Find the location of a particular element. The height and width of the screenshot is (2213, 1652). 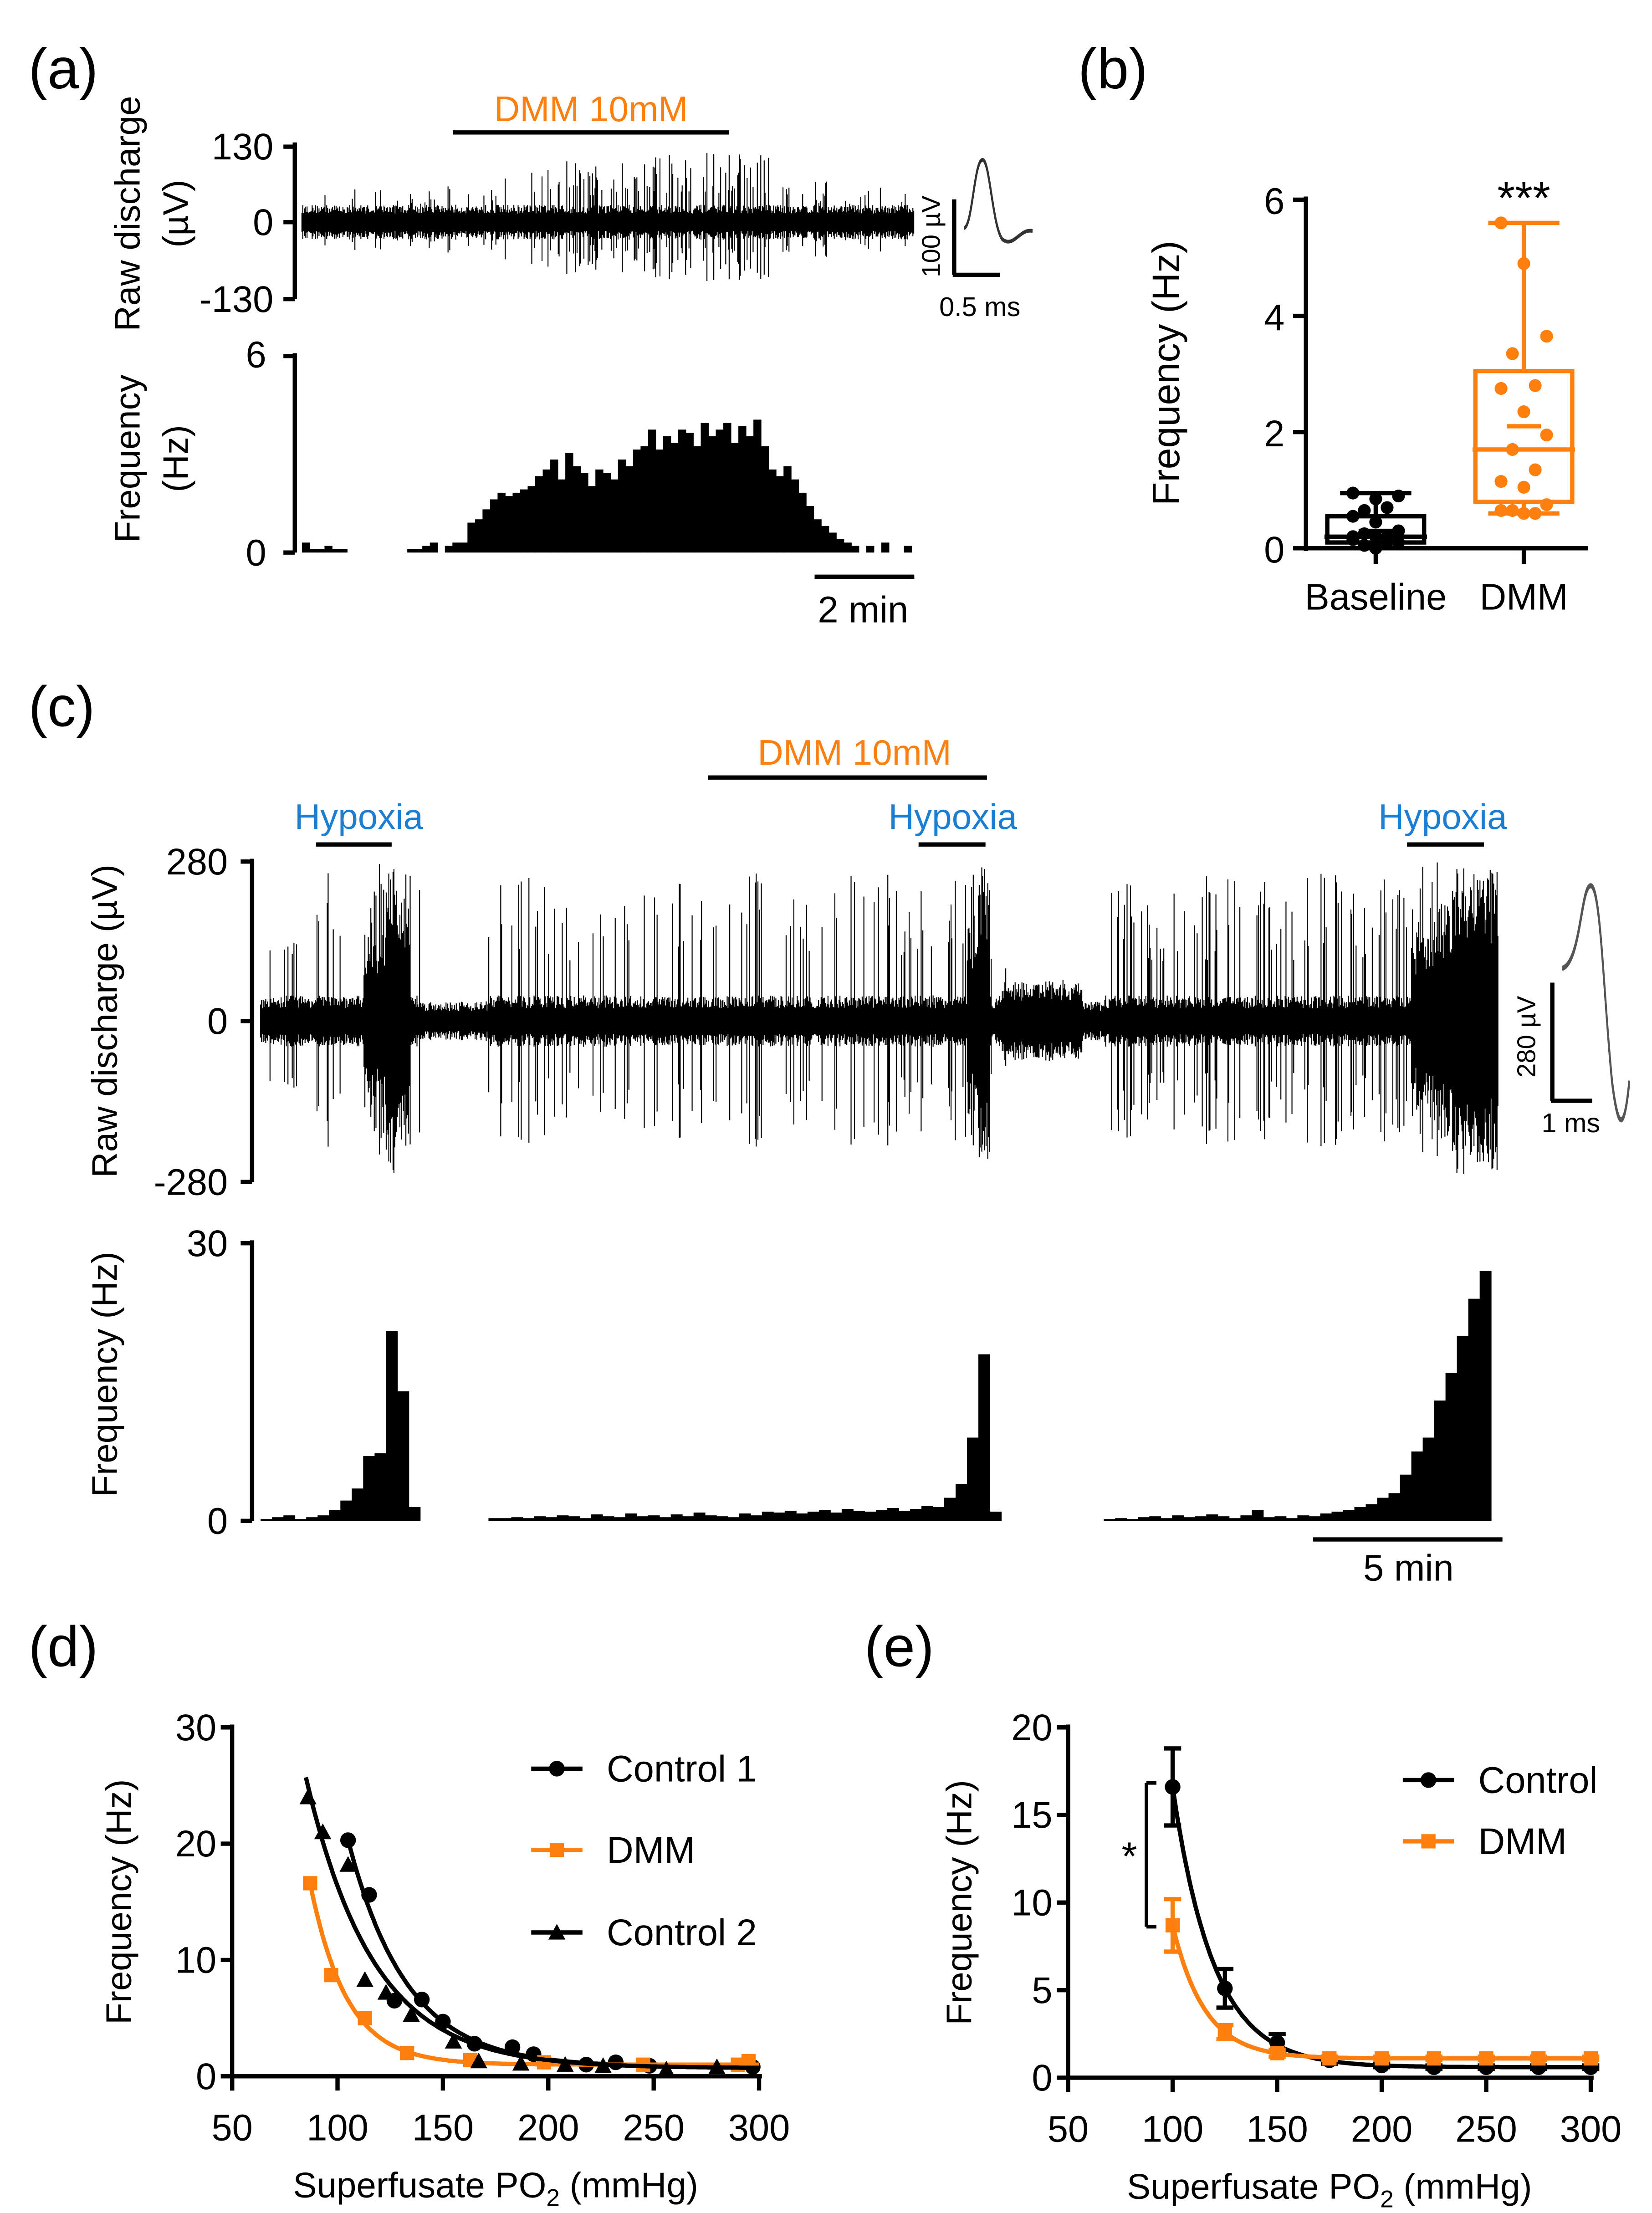

box-baseline: Baseline is located at coordinates (1376, 552).